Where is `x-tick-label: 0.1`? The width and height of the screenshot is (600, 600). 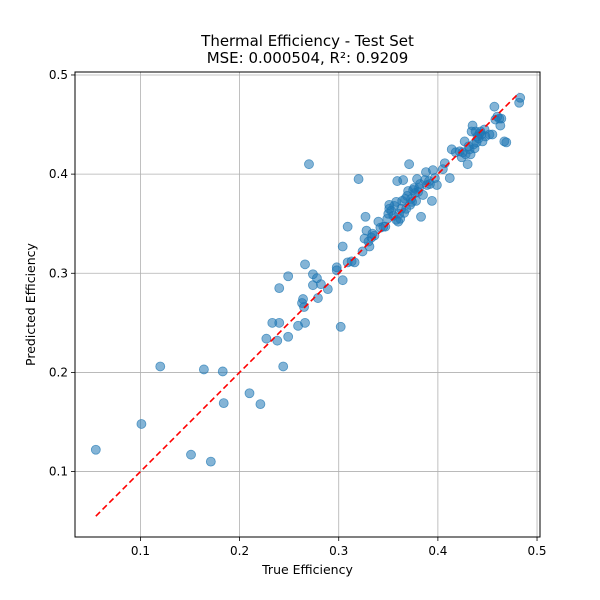
x-tick-label: 0.1 is located at coordinates (140, 551).